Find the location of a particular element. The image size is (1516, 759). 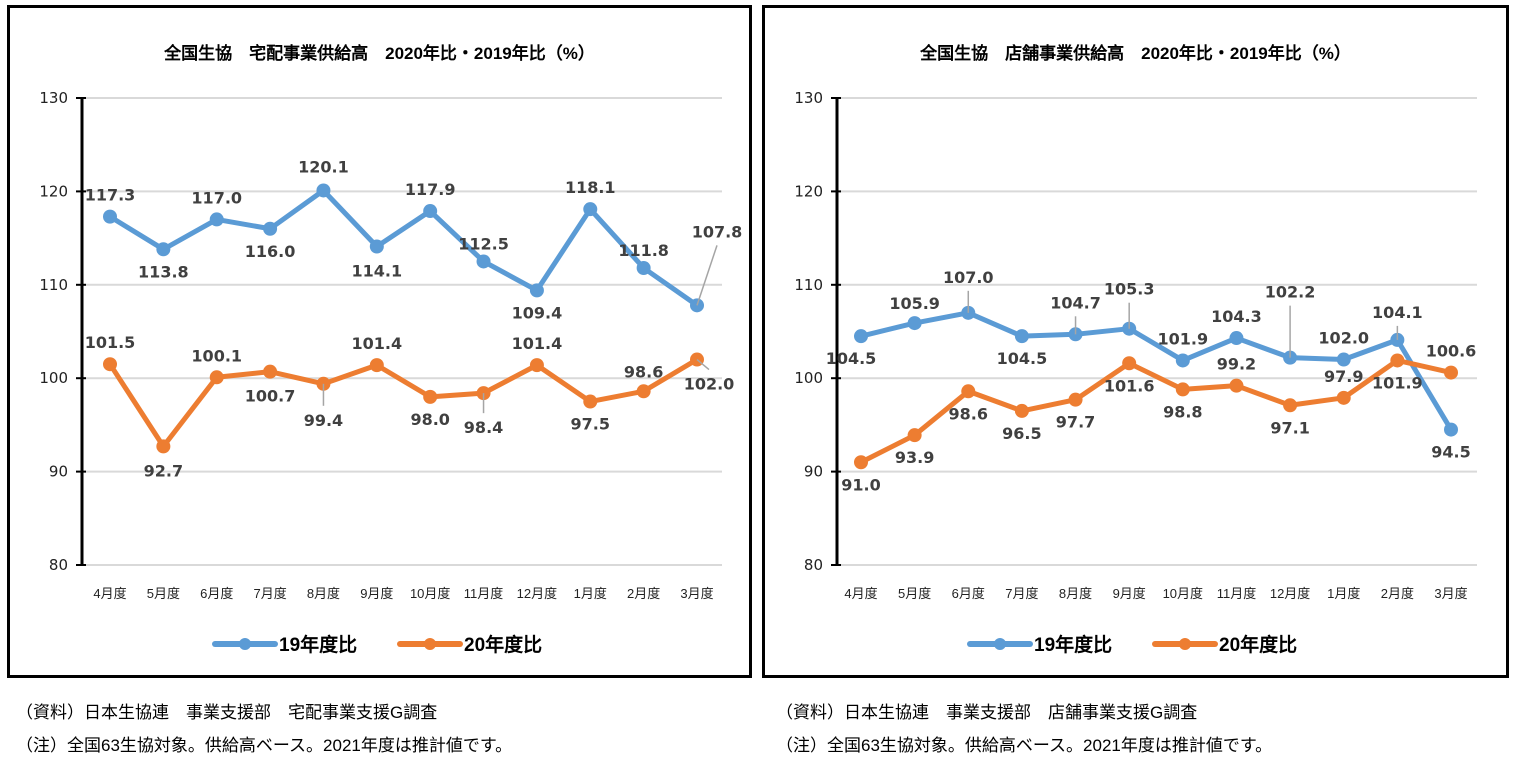

x-tick-label: 6月度 is located at coordinates (216, 593).